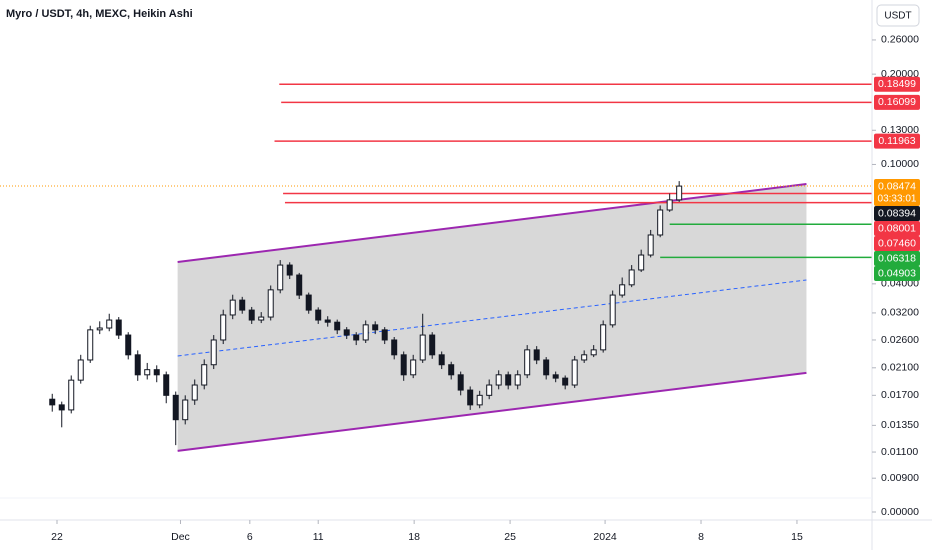 This screenshot has height=555, width=932. Describe the element at coordinates (900, 368) in the screenshot. I see `y-tick-label: 0.02100` at that location.